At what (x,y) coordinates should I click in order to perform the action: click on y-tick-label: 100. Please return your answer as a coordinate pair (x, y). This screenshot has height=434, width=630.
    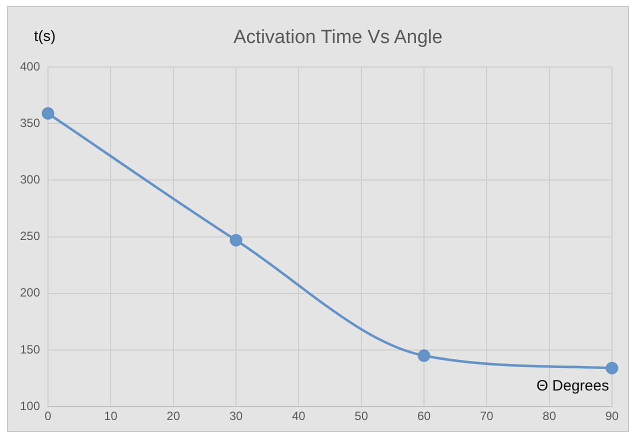
    Looking at the image, I should click on (30, 405).